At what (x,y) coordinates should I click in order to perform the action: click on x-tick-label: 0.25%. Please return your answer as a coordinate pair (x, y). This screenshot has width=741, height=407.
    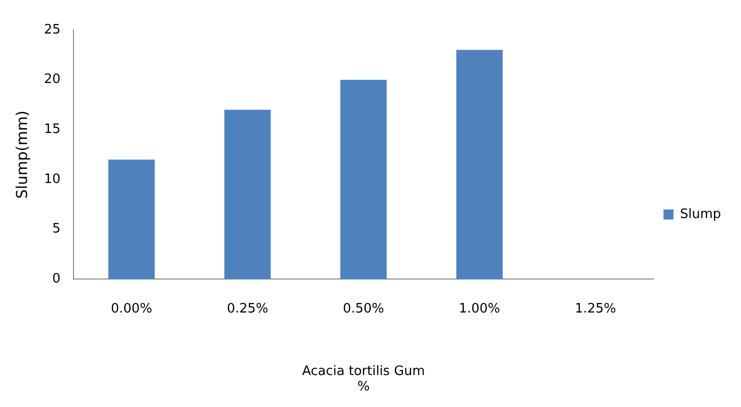
    Looking at the image, I should click on (247, 308).